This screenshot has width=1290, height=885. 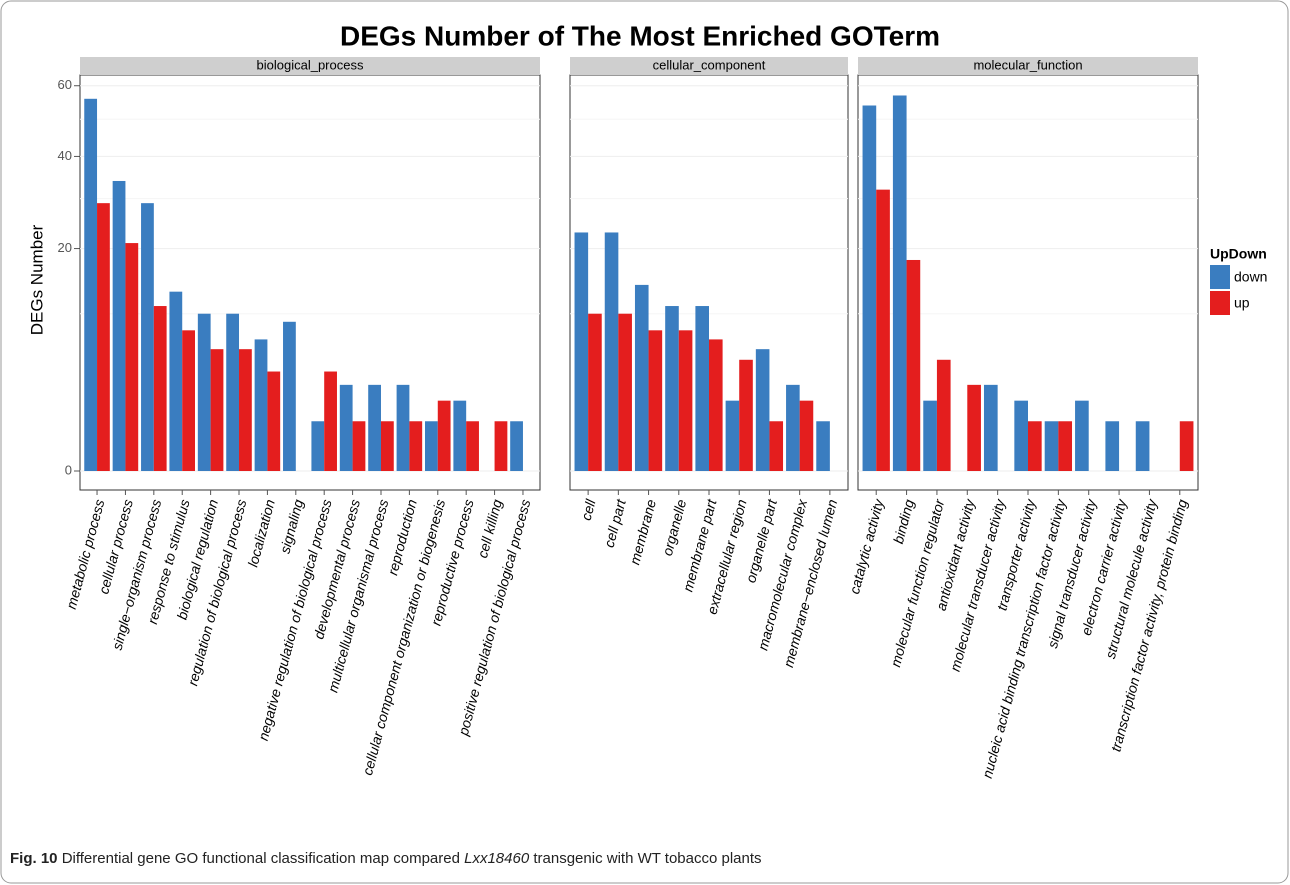 I want to click on caption-label: Fig. 10, so click(x=34, y=858).